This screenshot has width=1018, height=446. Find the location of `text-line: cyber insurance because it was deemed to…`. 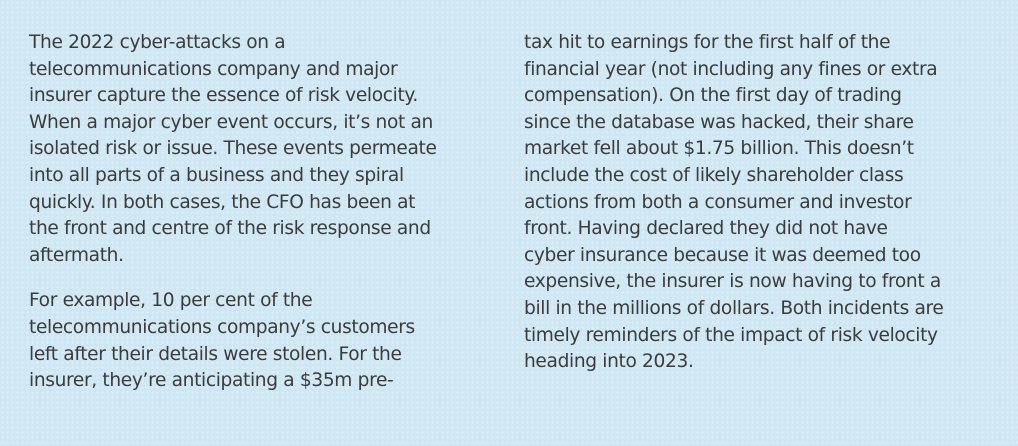

text-line: cyber insurance because it was deemed to… is located at coordinates (722, 255).